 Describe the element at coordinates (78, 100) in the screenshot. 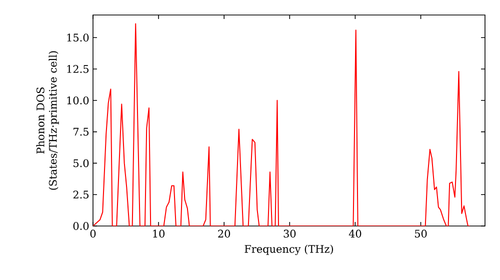

I see `y-tick-label: 10.0` at that location.